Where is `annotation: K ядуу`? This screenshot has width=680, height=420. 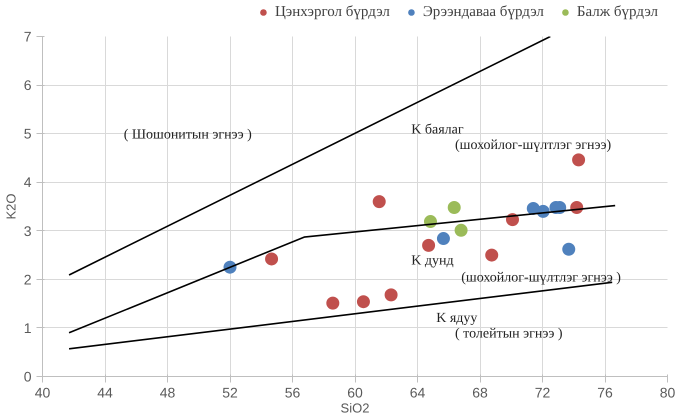 annotation: K ядуу is located at coordinates (457, 318).